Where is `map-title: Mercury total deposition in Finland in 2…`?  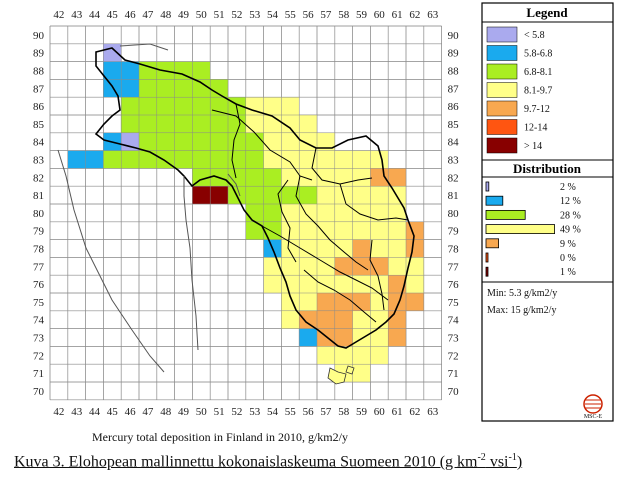 map-title: Mercury total deposition in Finland in 2… is located at coordinates (220, 437).